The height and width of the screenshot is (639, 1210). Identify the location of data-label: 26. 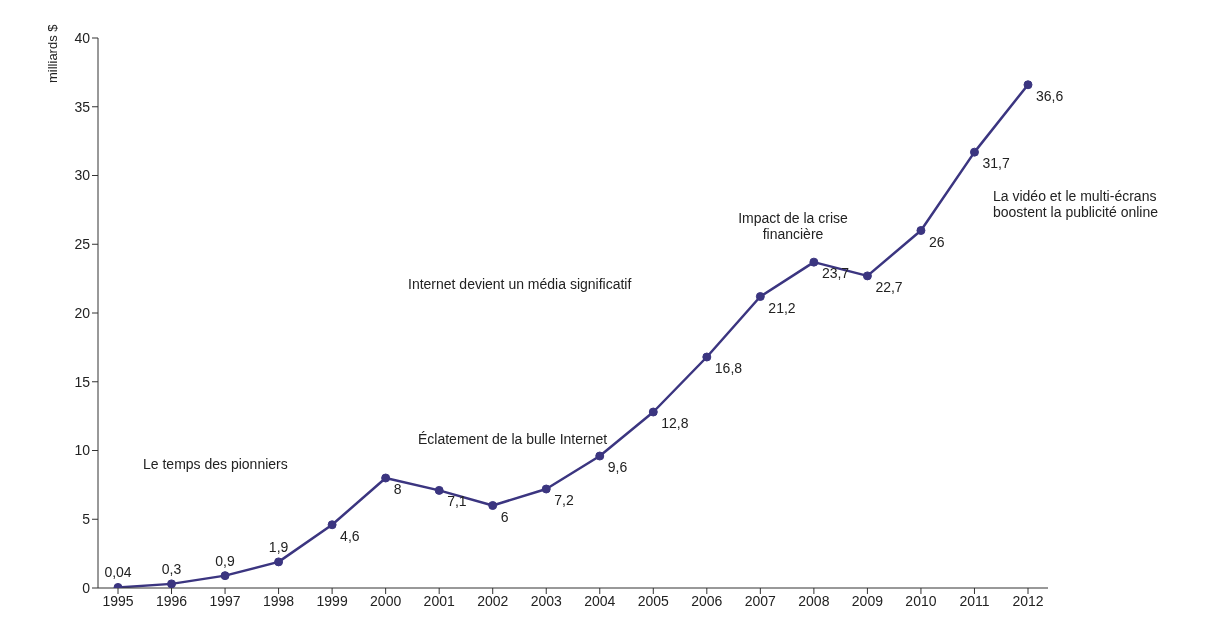
(936, 241).